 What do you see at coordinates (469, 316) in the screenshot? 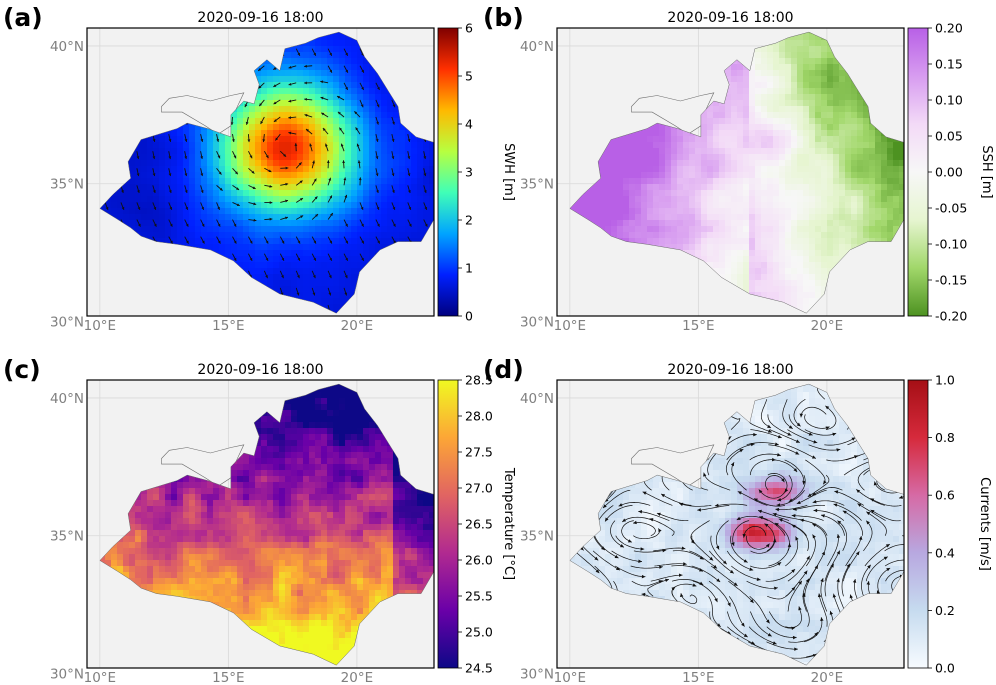
I see `colorbar-tick-label: 0` at bounding box center [469, 316].